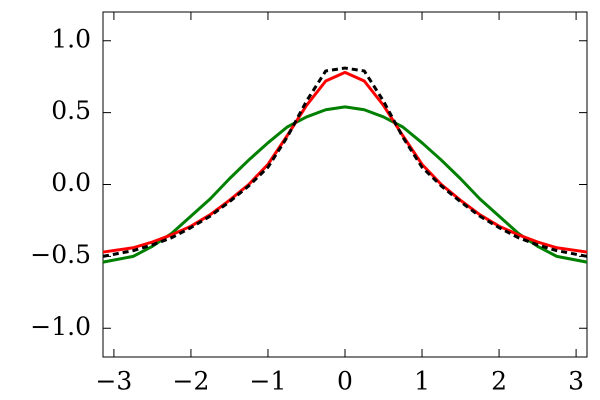 The image size is (600, 400). What do you see at coordinates (71, 182) in the screenshot?
I see `y-tick-label: 0.0` at bounding box center [71, 182].